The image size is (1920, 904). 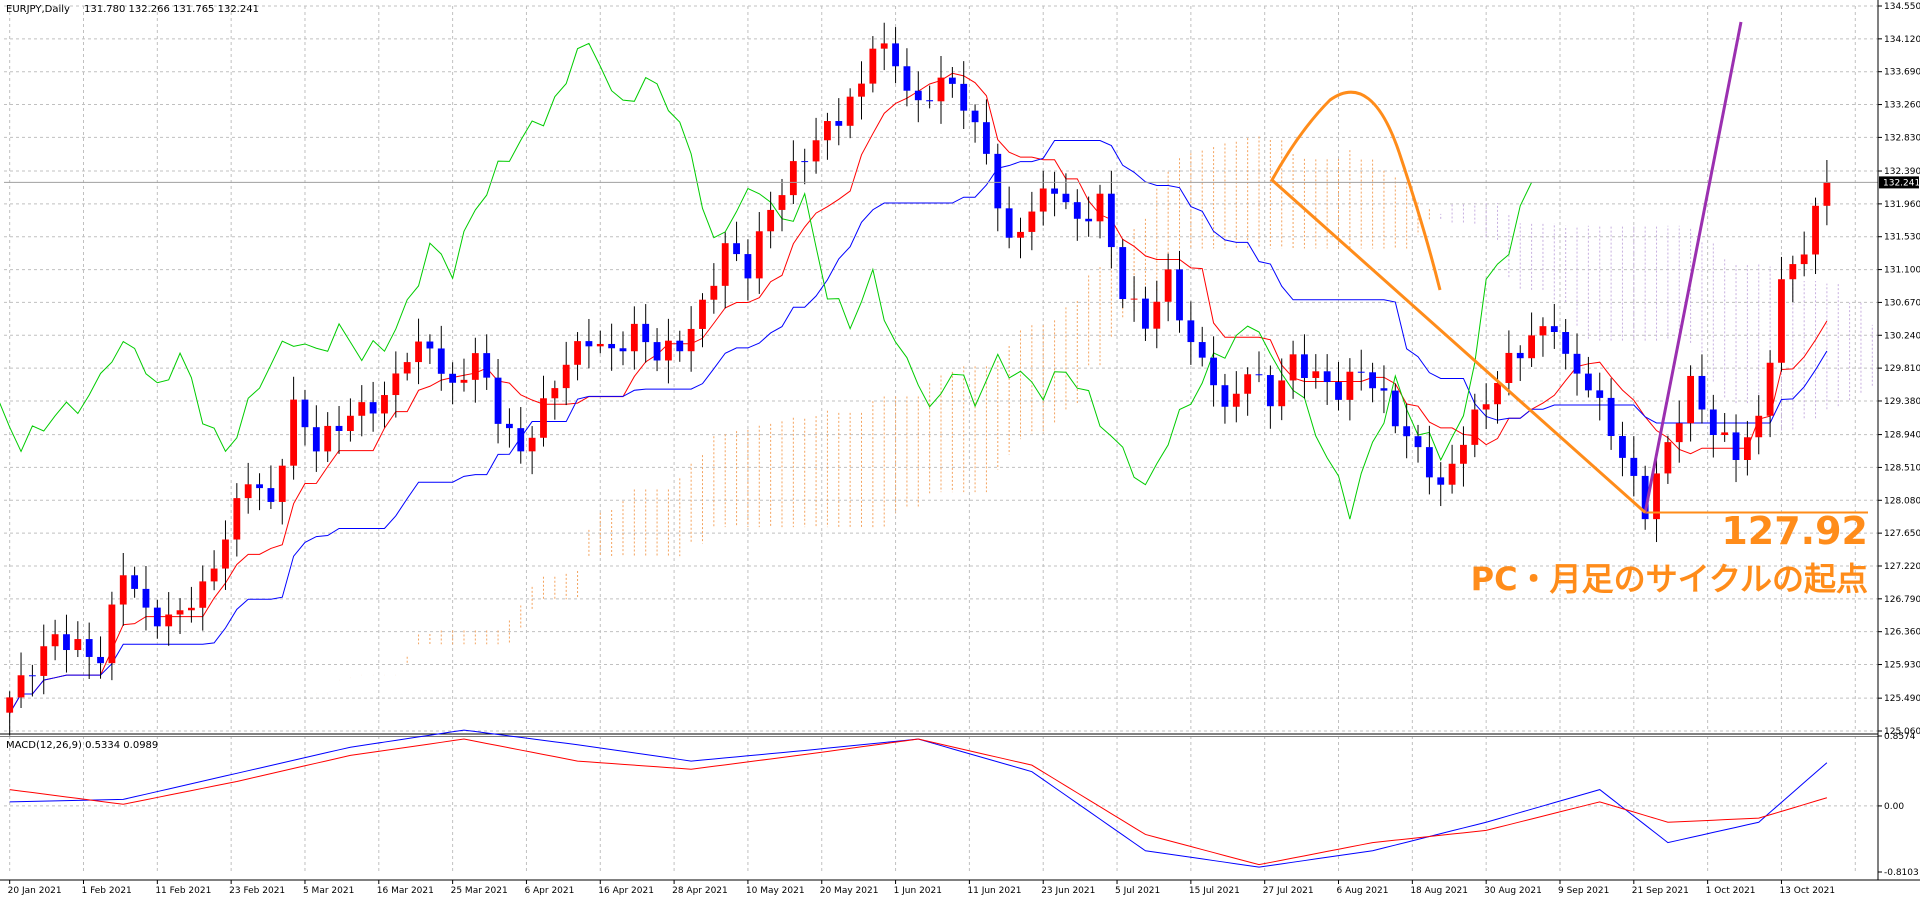 I want to click on price-tick-label: 134.120, so click(x=1902, y=40).